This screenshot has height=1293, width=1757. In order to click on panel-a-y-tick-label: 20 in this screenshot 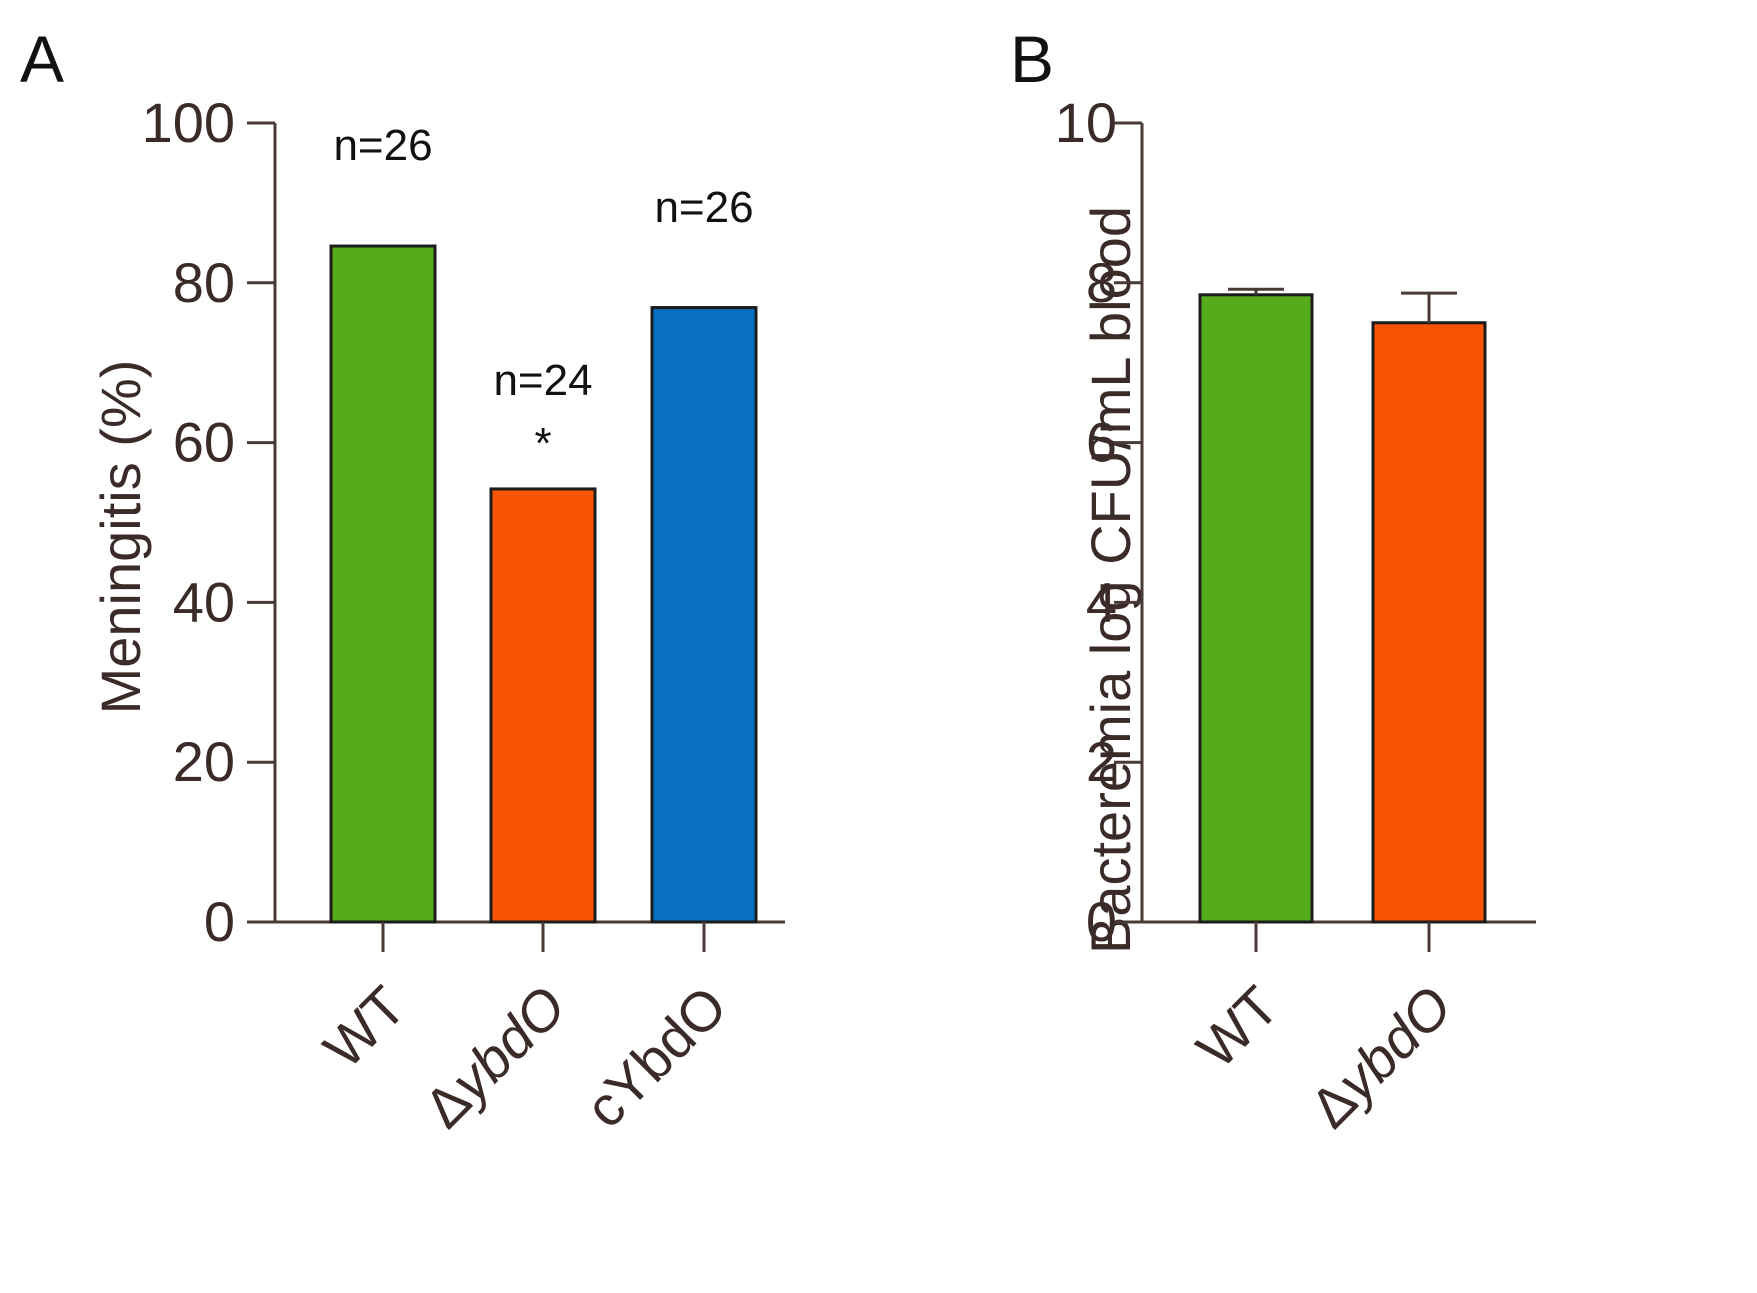, I will do `click(204, 761)`.